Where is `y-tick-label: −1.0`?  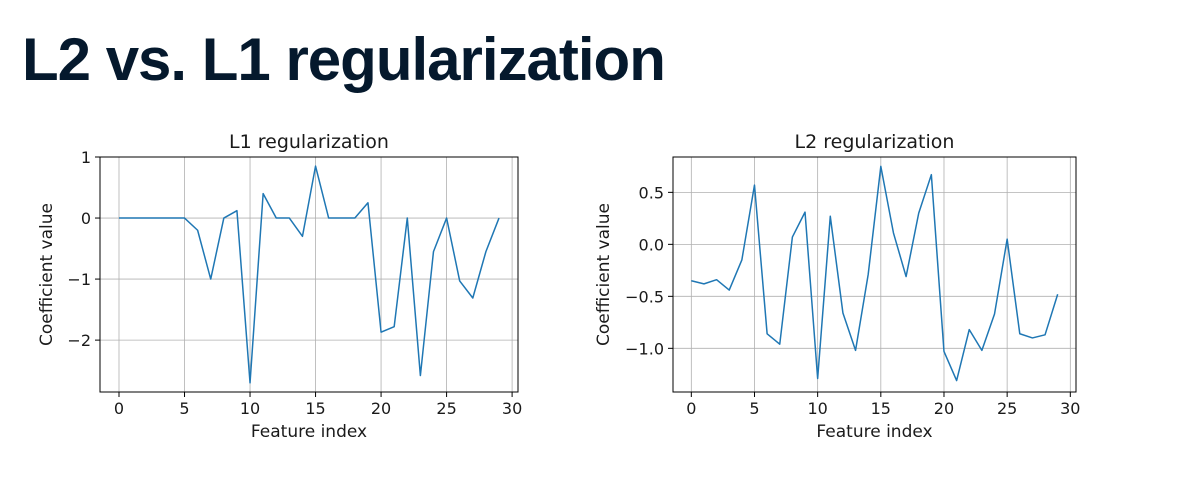
y-tick-label: −1.0 is located at coordinates (644, 348).